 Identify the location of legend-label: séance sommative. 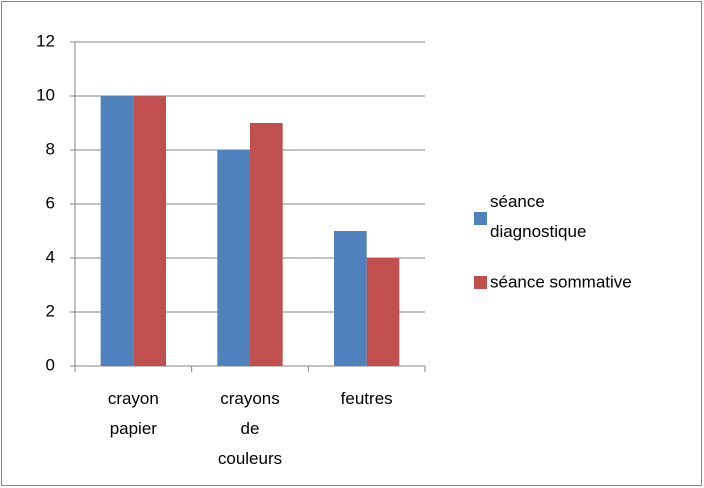
(561, 281).